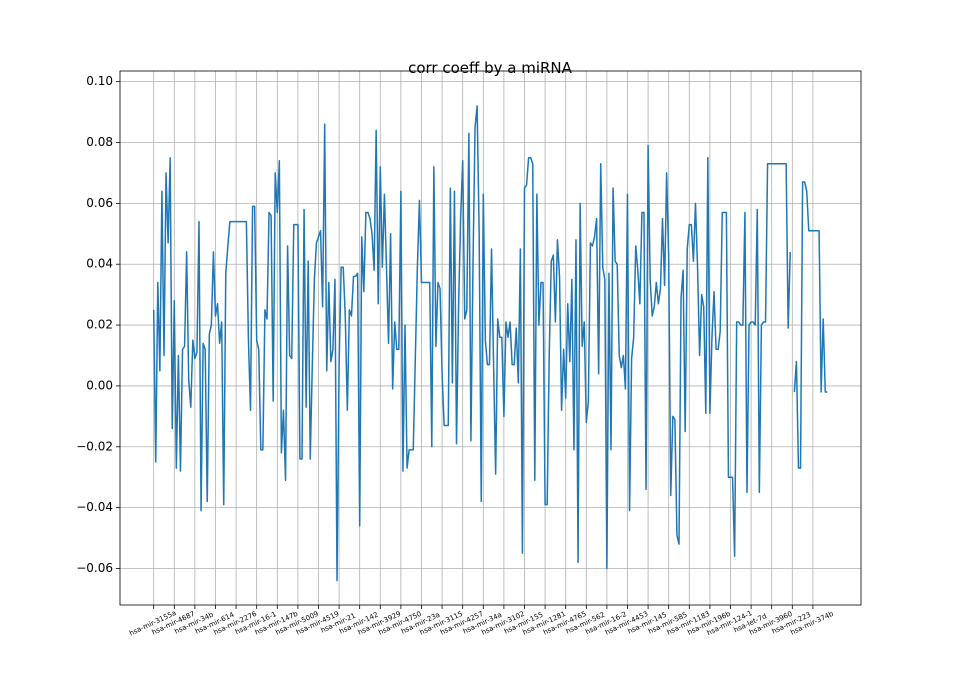 This screenshot has height=679, width=957. I want to click on y-tick-label: 0.02, so click(99, 325).